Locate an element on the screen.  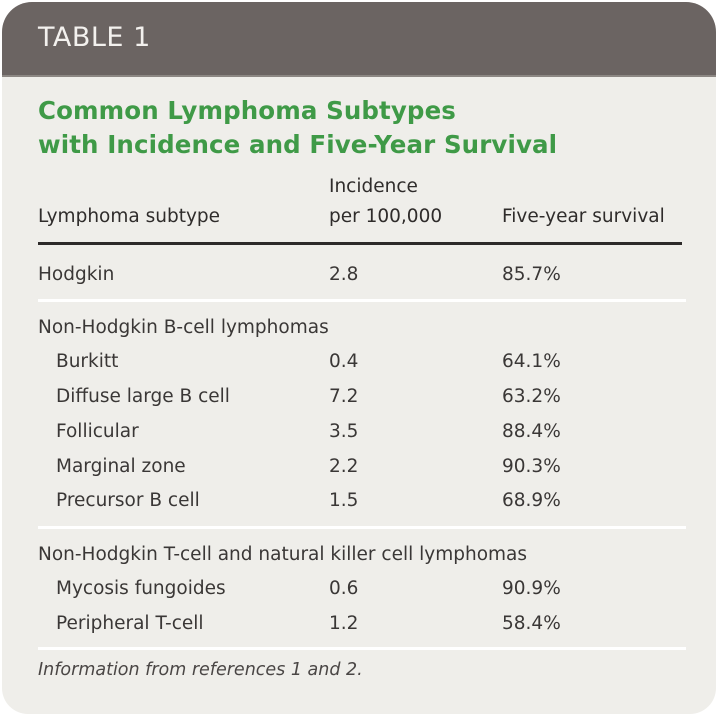
table-row: Follicular 3.5 88.4% is located at coordinates (359, 432).